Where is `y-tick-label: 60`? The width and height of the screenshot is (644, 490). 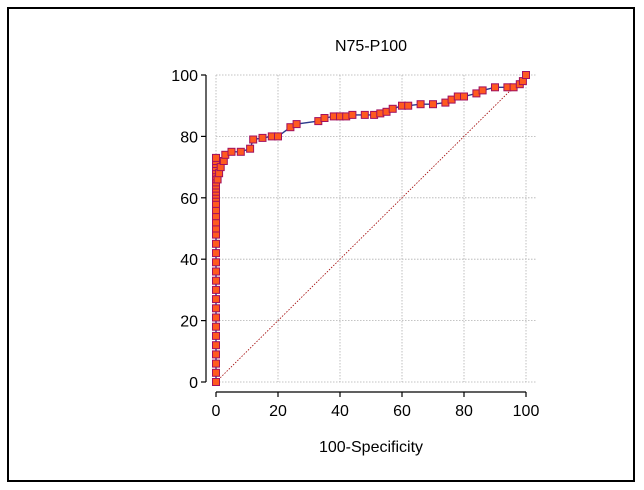 y-tick-label: 60 is located at coordinates (189, 199).